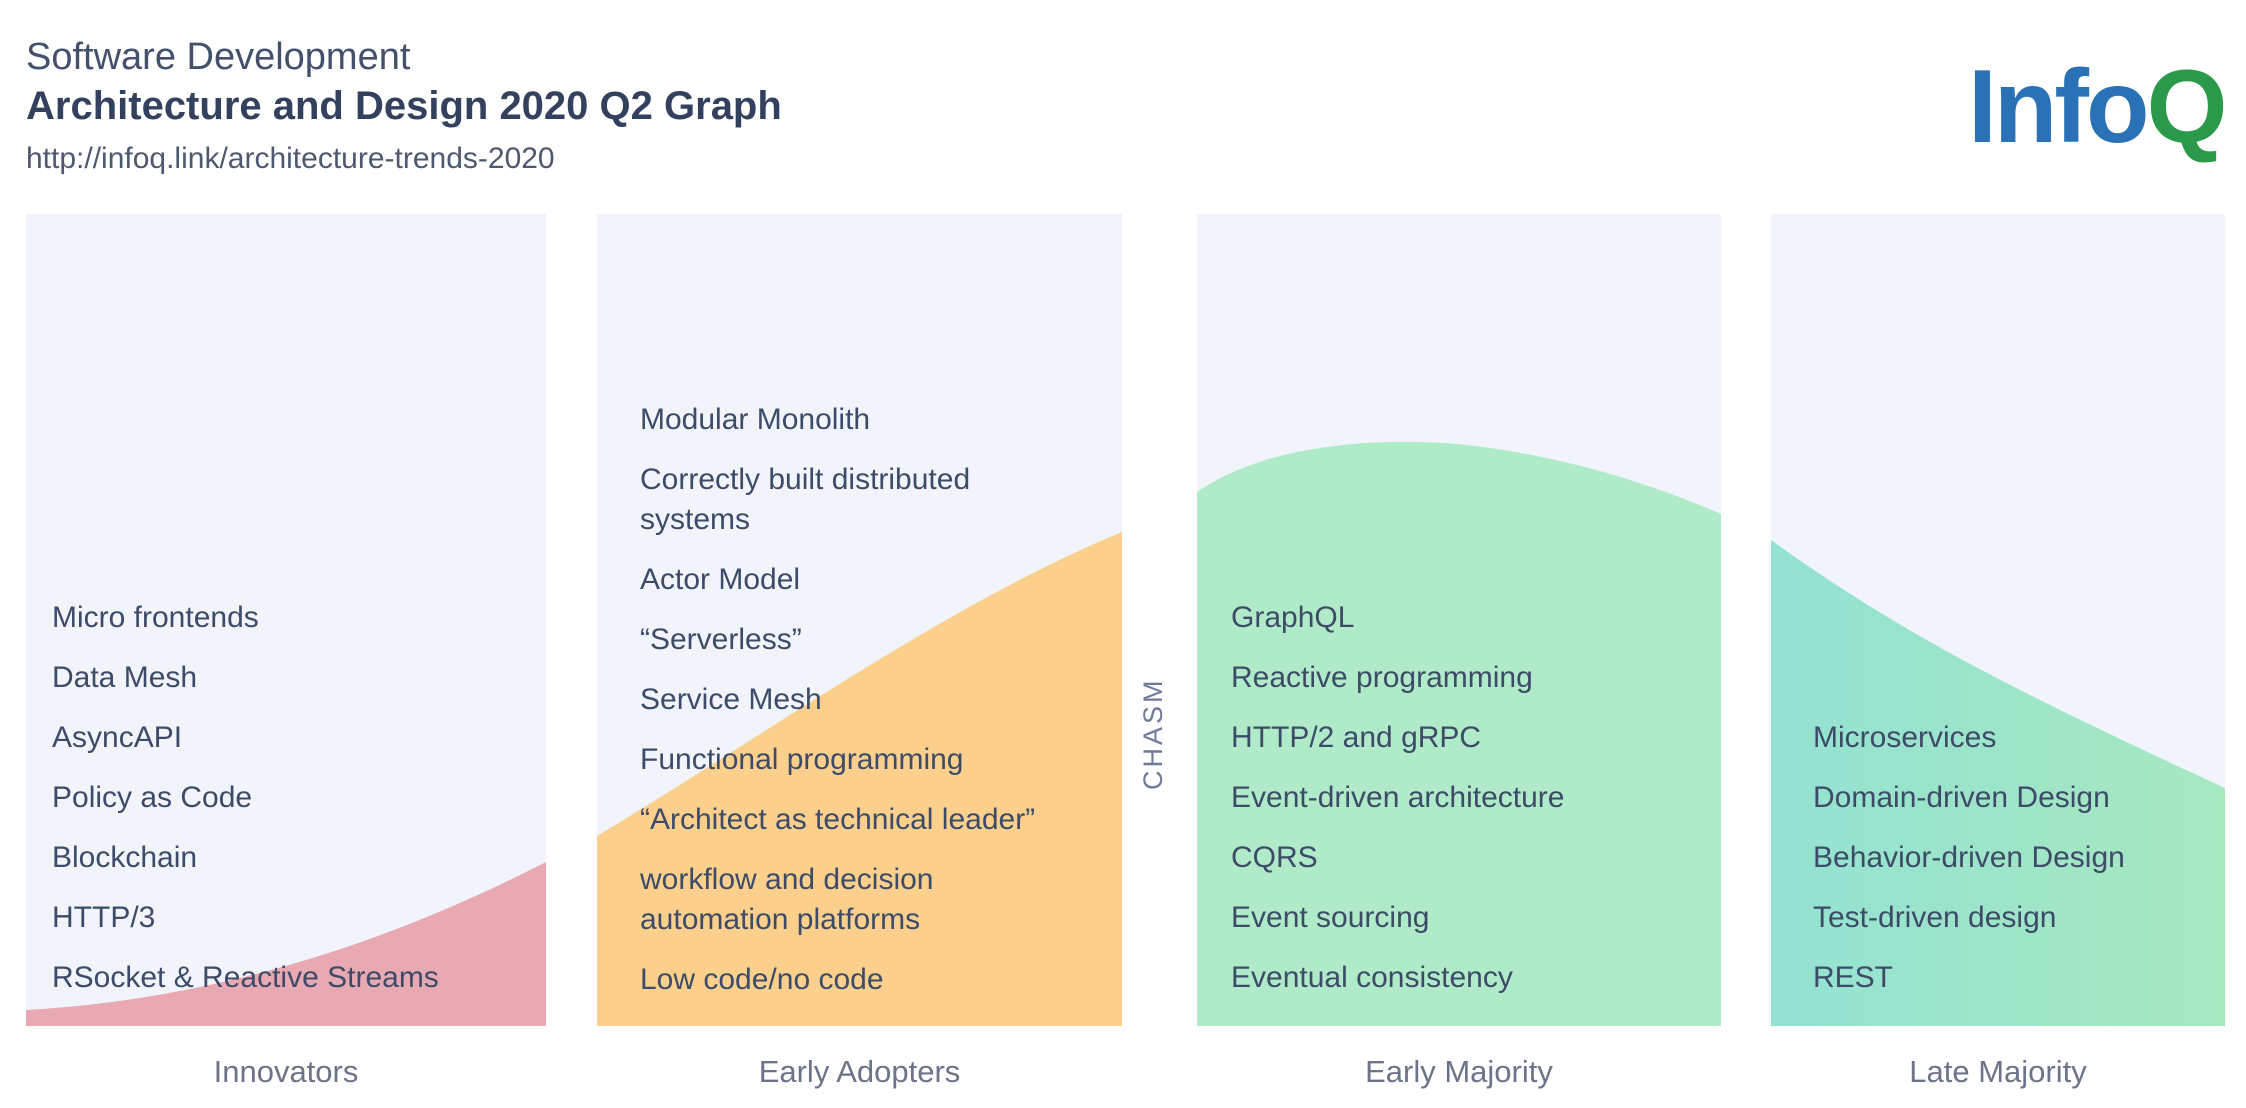 The height and width of the screenshot is (1108, 2246). I want to click on list-item: Blockchain, so click(125, 857).